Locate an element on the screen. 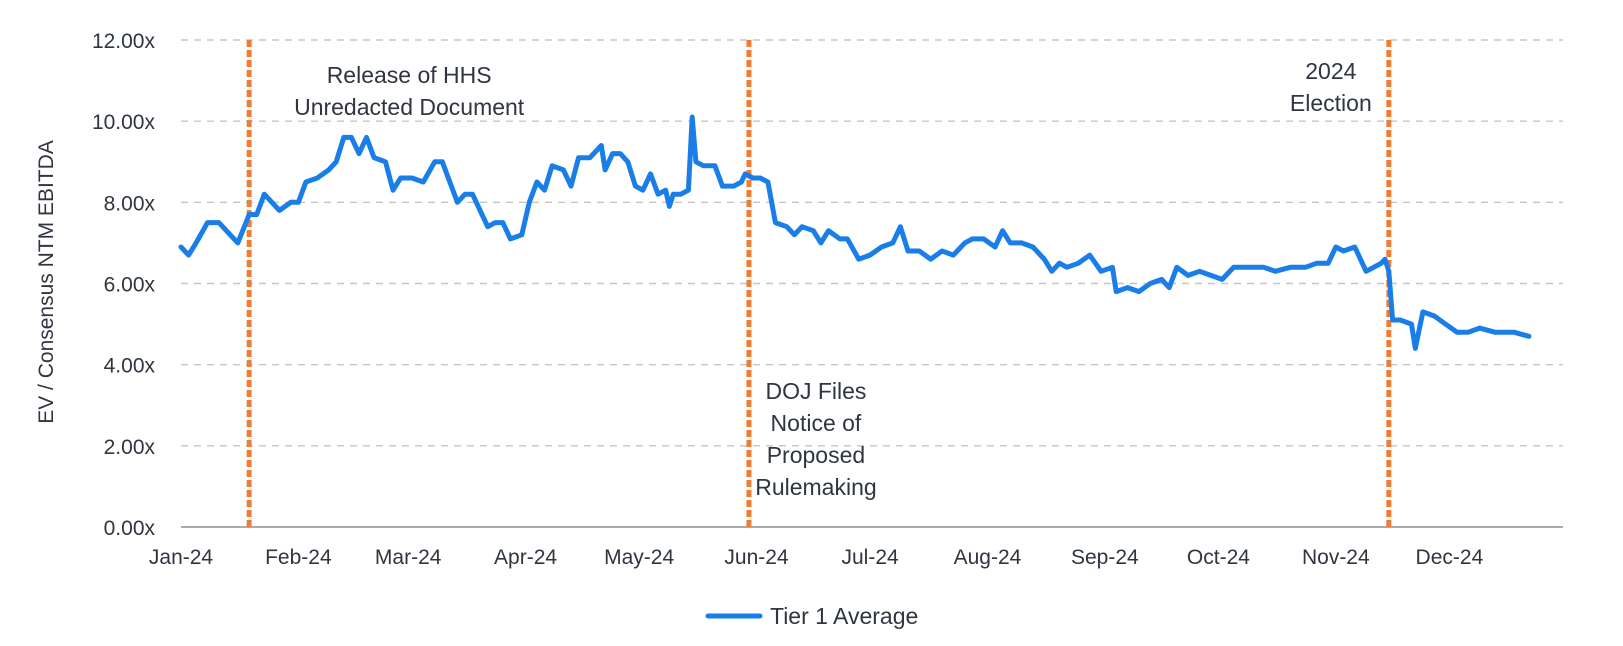 Image resolution: width=1623 pixels, height=646 pixels. event-annotation: Release of HHS Unredacted Document is located at coordinates (409, 91).